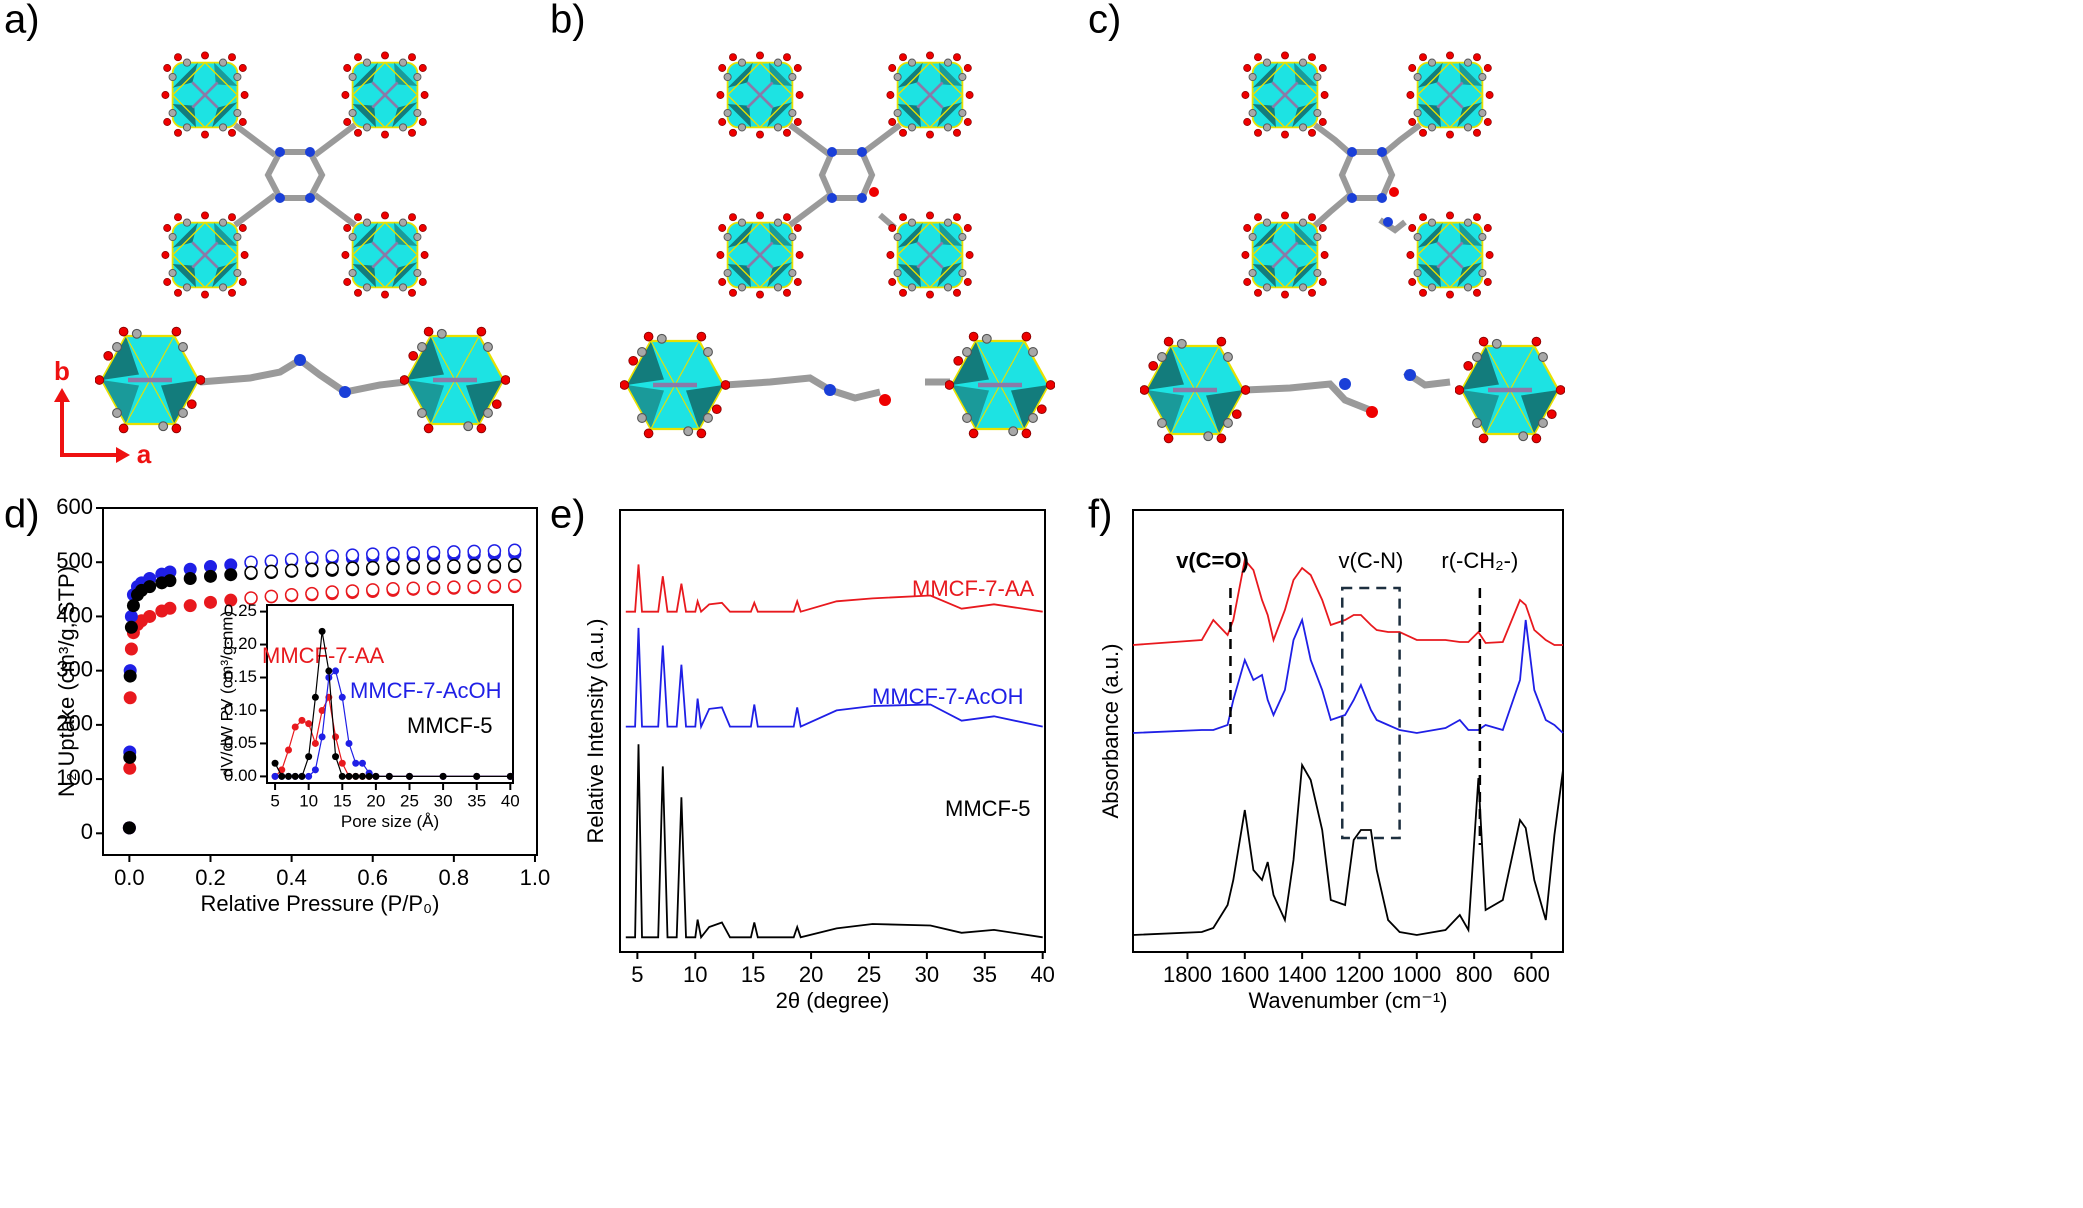 Image resolution: width=2083 pixels, height=1208 pixels. Describe the element at coordinates (129, 877) in the screenshot. I see `x-tick-label: 0.0` at that location.